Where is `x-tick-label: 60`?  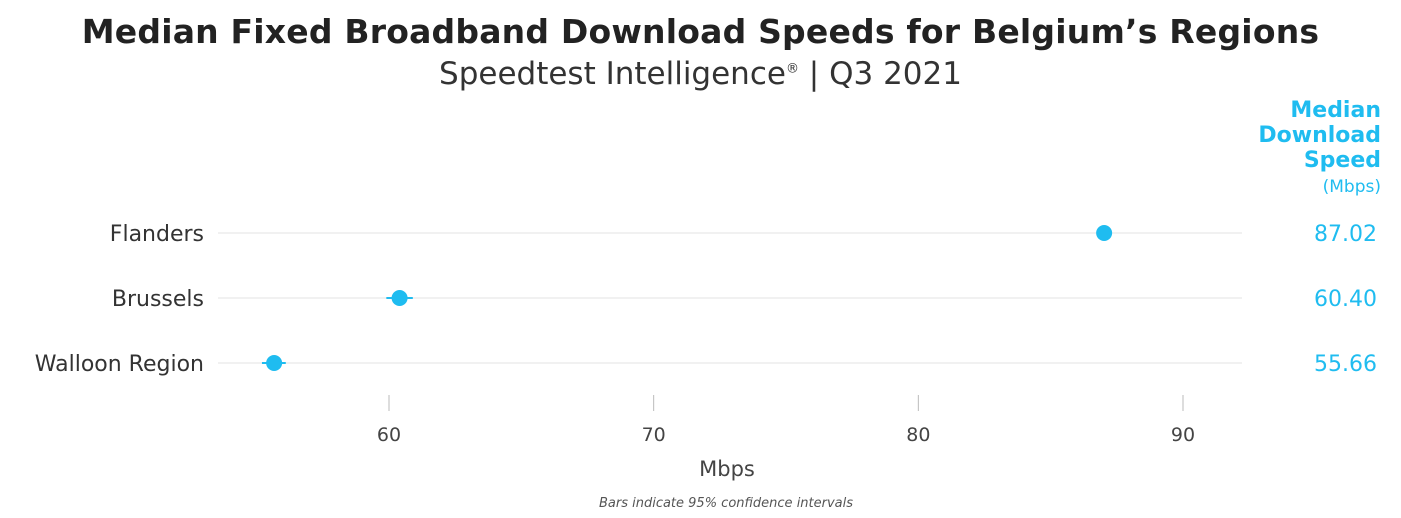
x-tick-label: 60 is located at coordinates (389, 435).